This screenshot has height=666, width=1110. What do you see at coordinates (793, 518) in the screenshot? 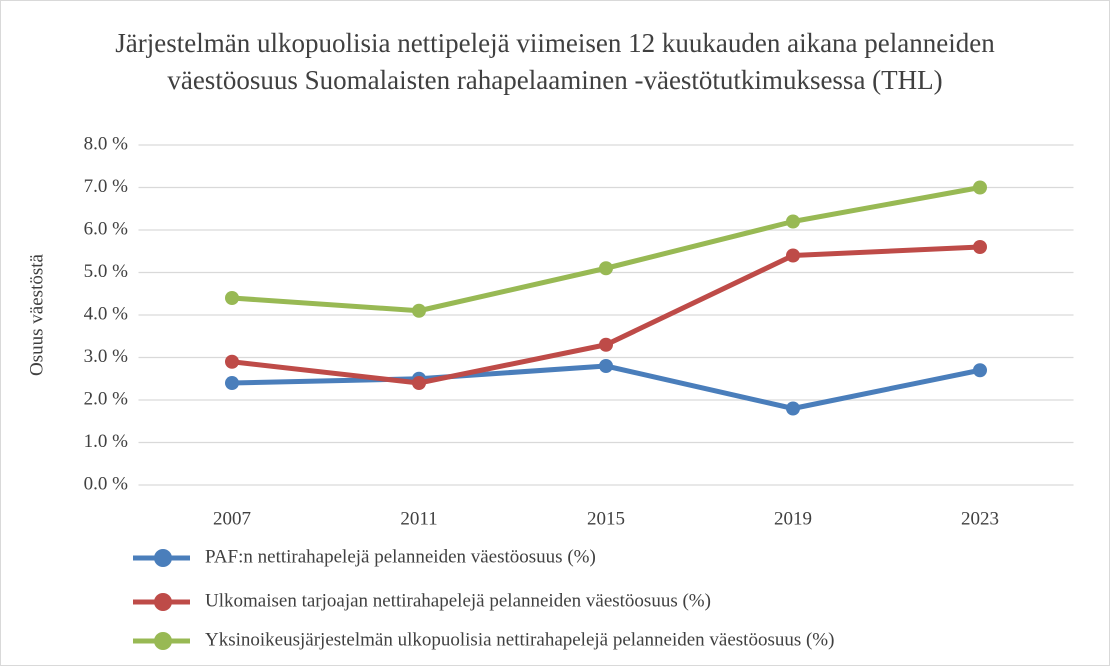
I see `x-tick-label: 2019` at bounding box center [793, 518].